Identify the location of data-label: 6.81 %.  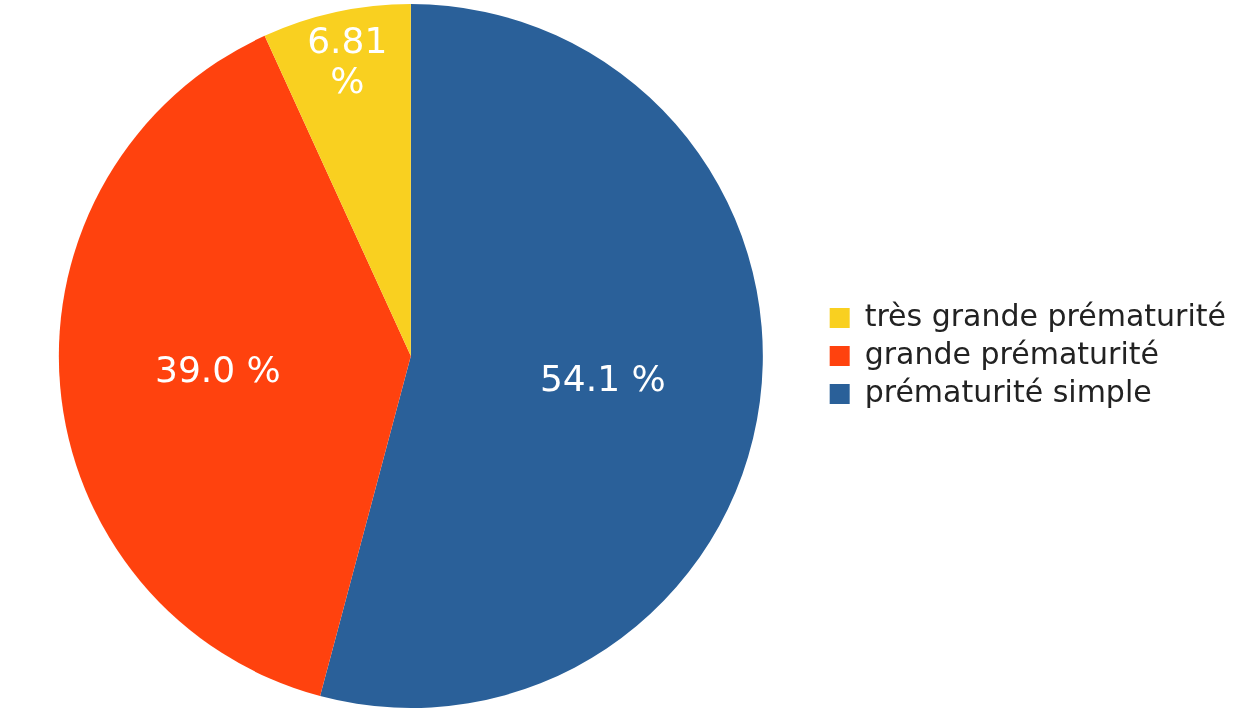
(347, 60).